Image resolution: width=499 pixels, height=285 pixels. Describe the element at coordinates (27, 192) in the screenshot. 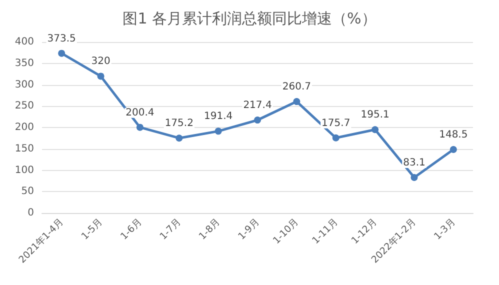

I see `y-tick-label: 50` at that location.